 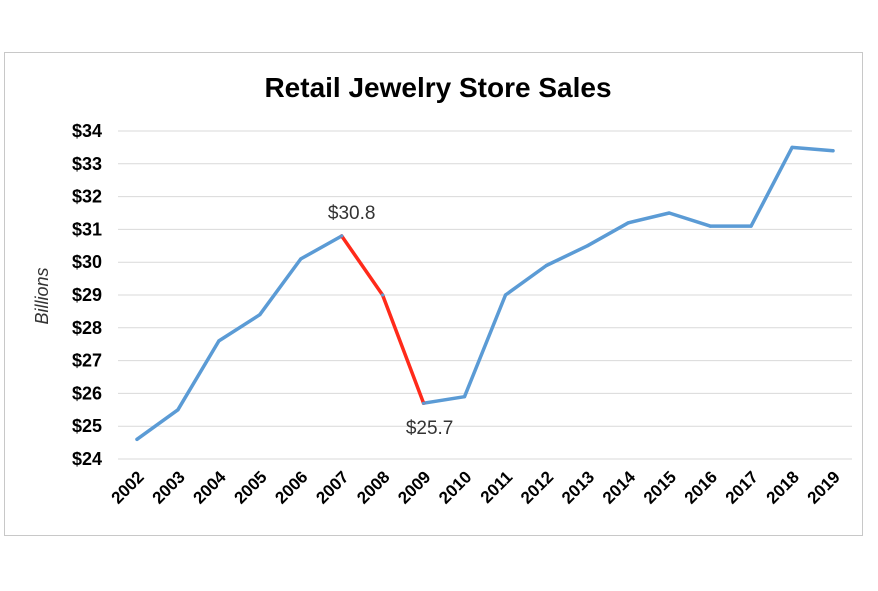 What do you see at coordinates (332, 487) in the screenshot?
I see `x-tick-label: 2007` at bounding box center [332, 487].